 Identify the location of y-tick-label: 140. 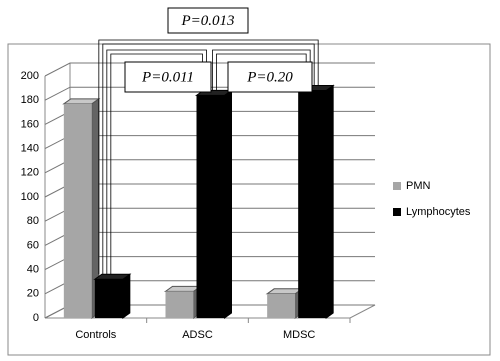
(30, 149).